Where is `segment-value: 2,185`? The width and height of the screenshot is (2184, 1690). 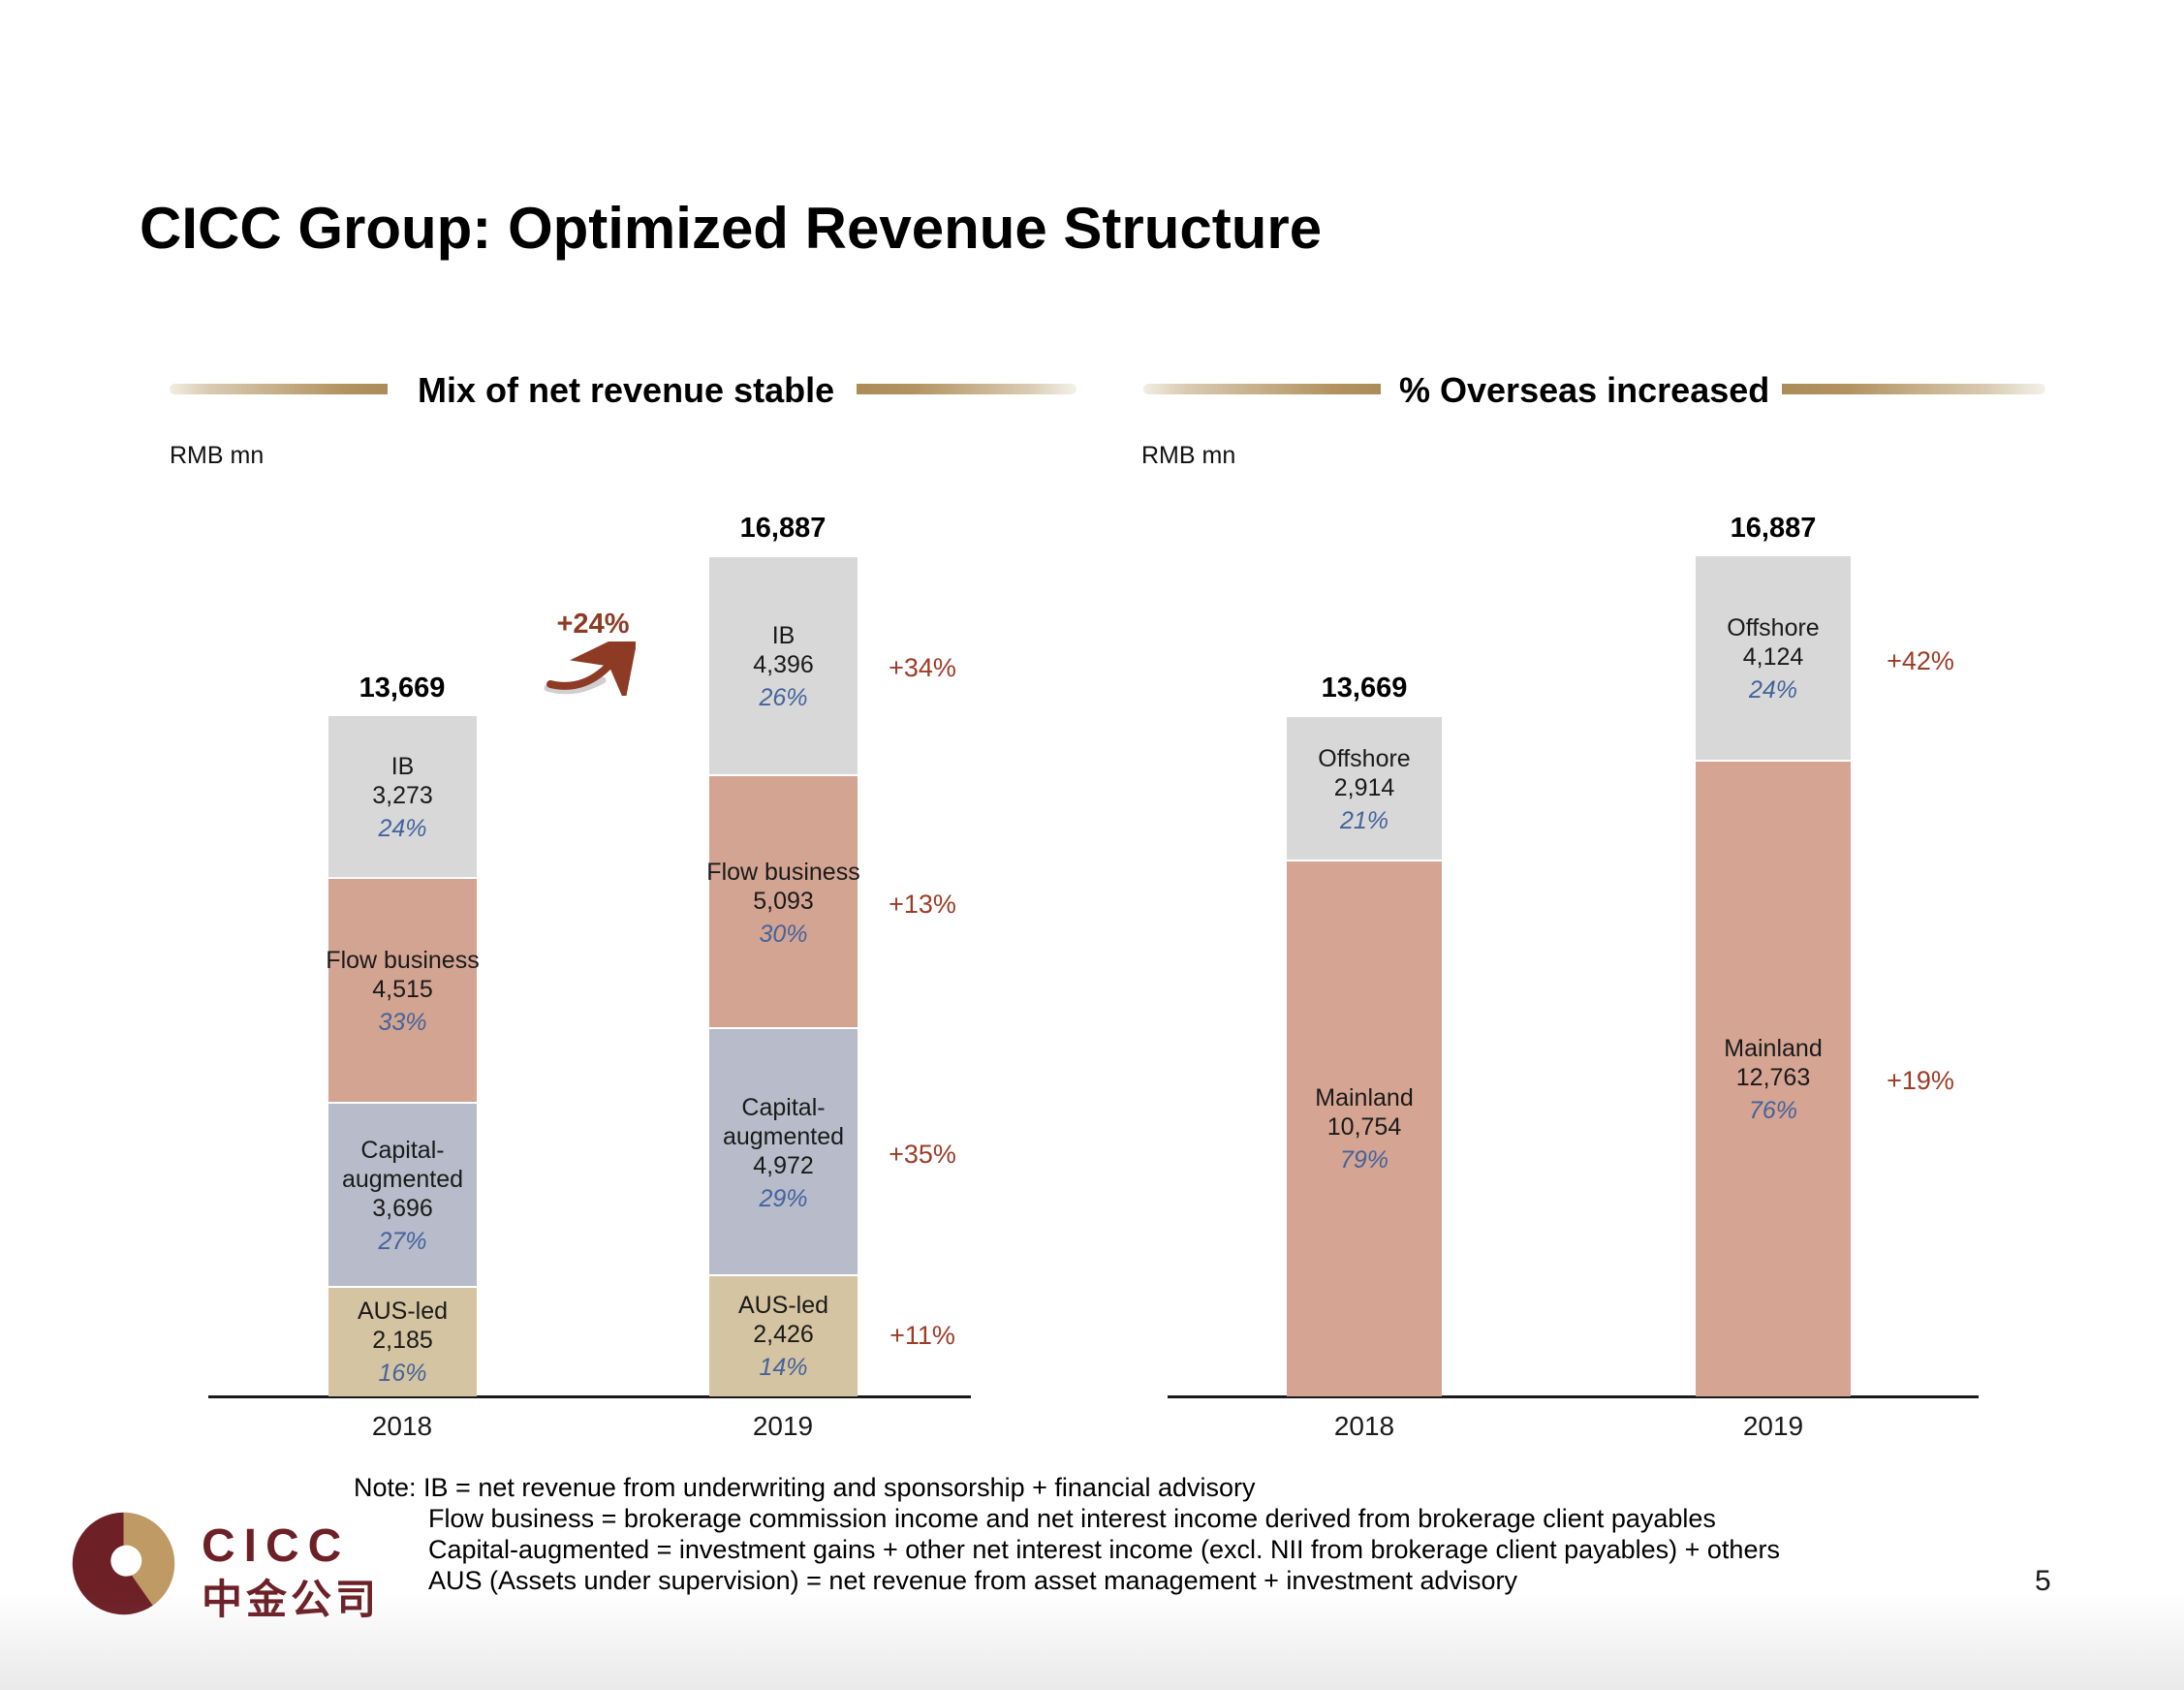 segment-value: 2,185 is located at coordinates (403, 1340).